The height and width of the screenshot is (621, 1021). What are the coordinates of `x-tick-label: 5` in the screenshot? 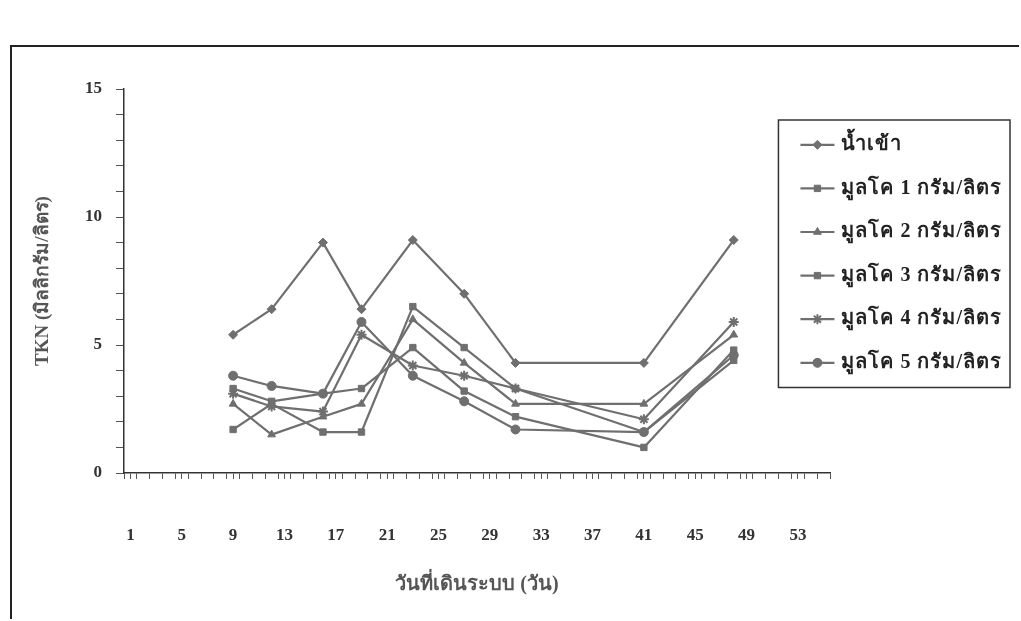 It's located at (182, 534).